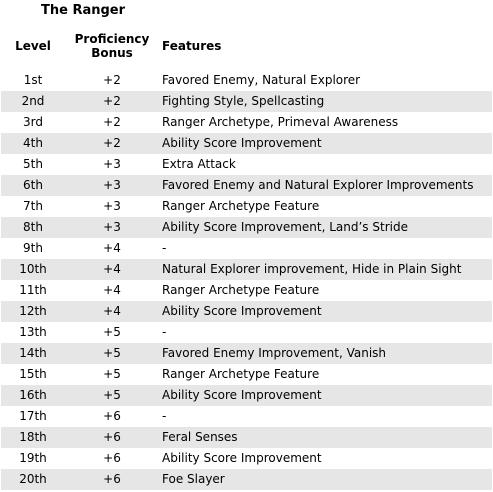 This screenshot has height=492, width=493. I want to click on cell-features: Feral Senses, so click(200, 437).